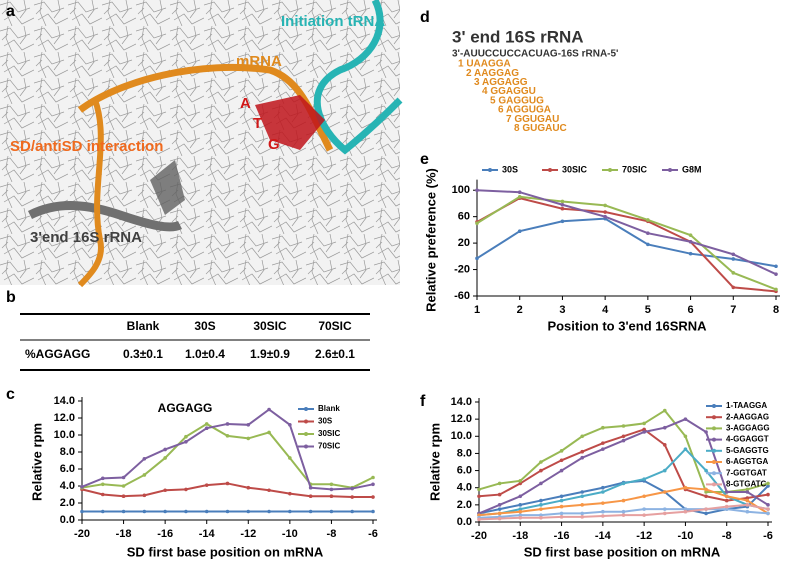 This screenshot has width=787, height=567. Describe the element at coordinates (461, 419) in the screenshot. I see `y-tick-label: 12.0` at that location.